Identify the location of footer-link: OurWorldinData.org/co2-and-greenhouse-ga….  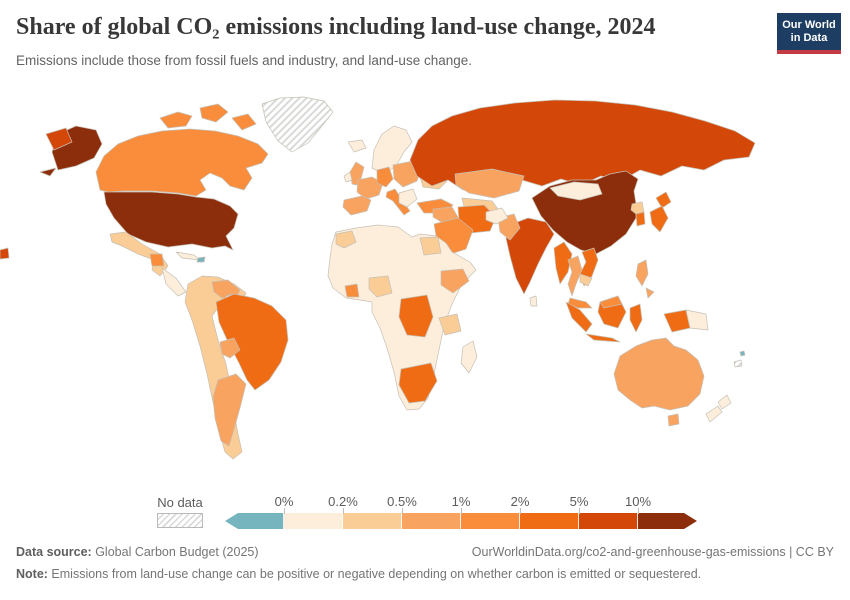
(652, 552).